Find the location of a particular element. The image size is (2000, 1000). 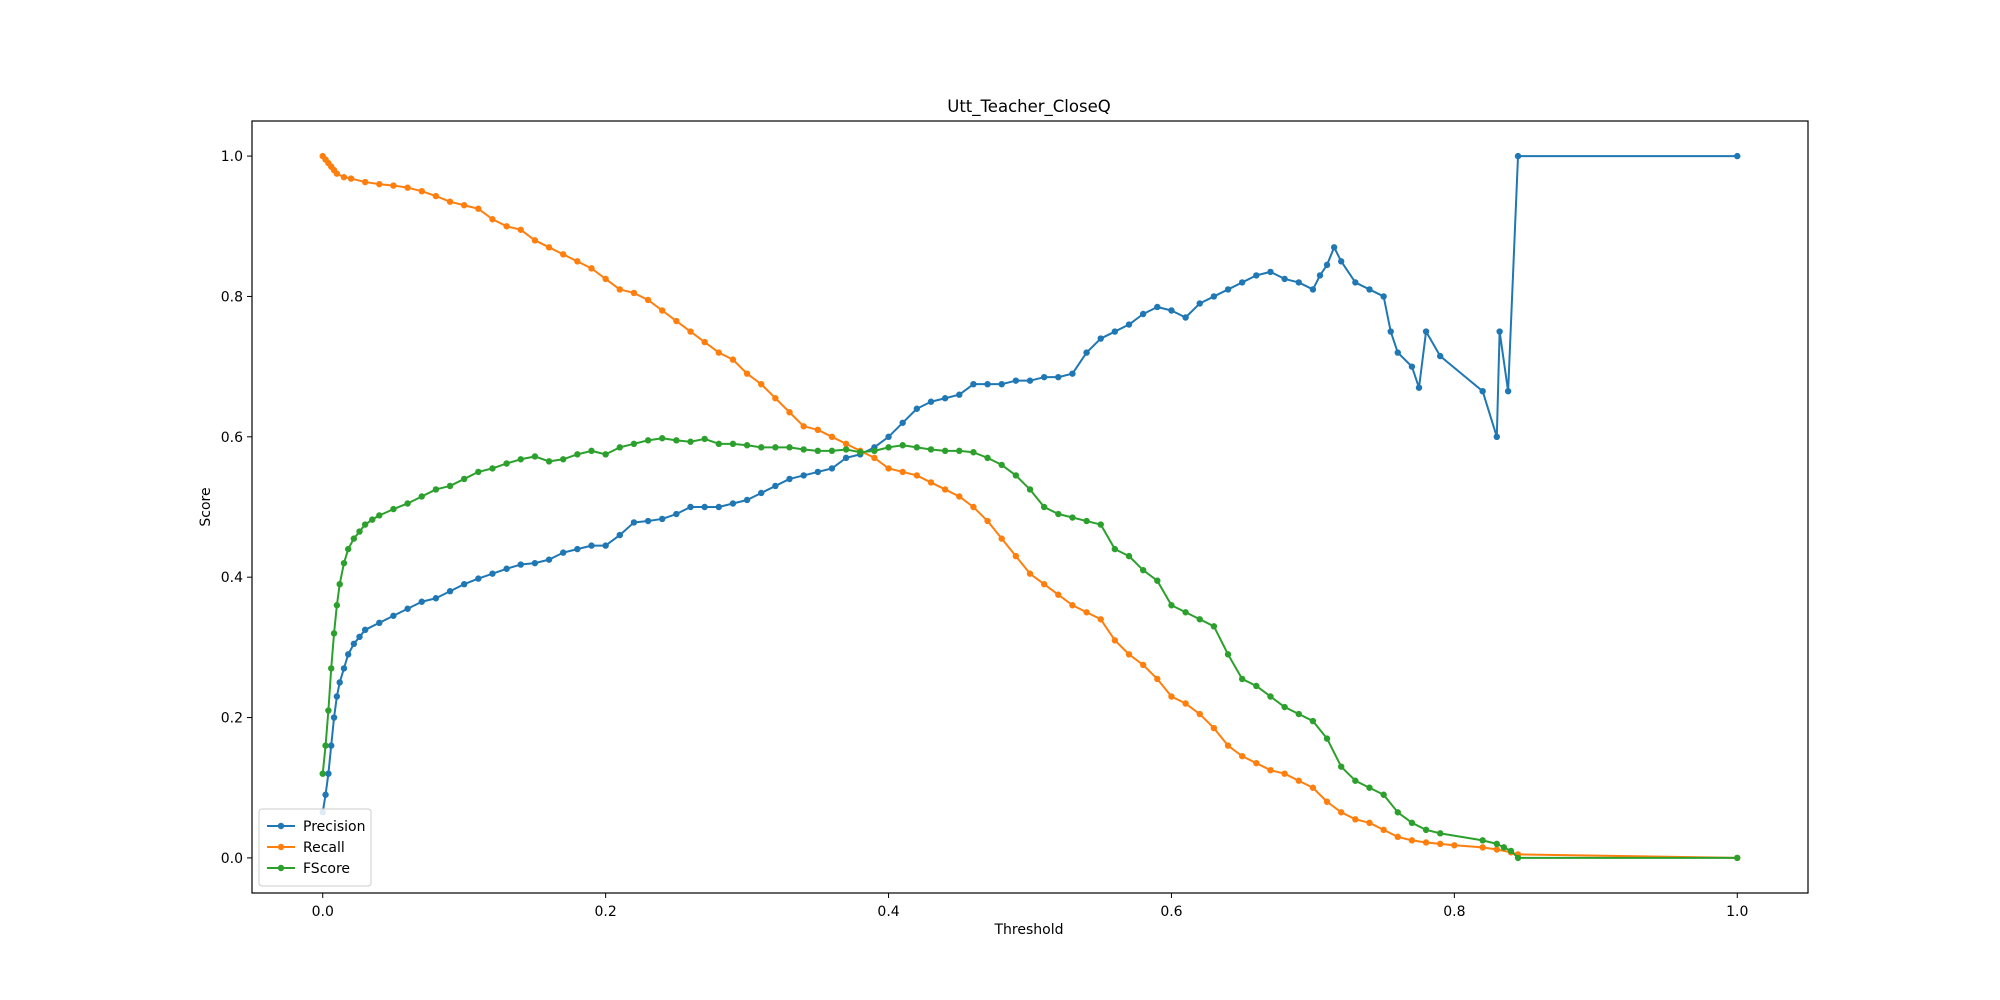

legend: Precision Recall FScore is located at coordinates (315, 847).